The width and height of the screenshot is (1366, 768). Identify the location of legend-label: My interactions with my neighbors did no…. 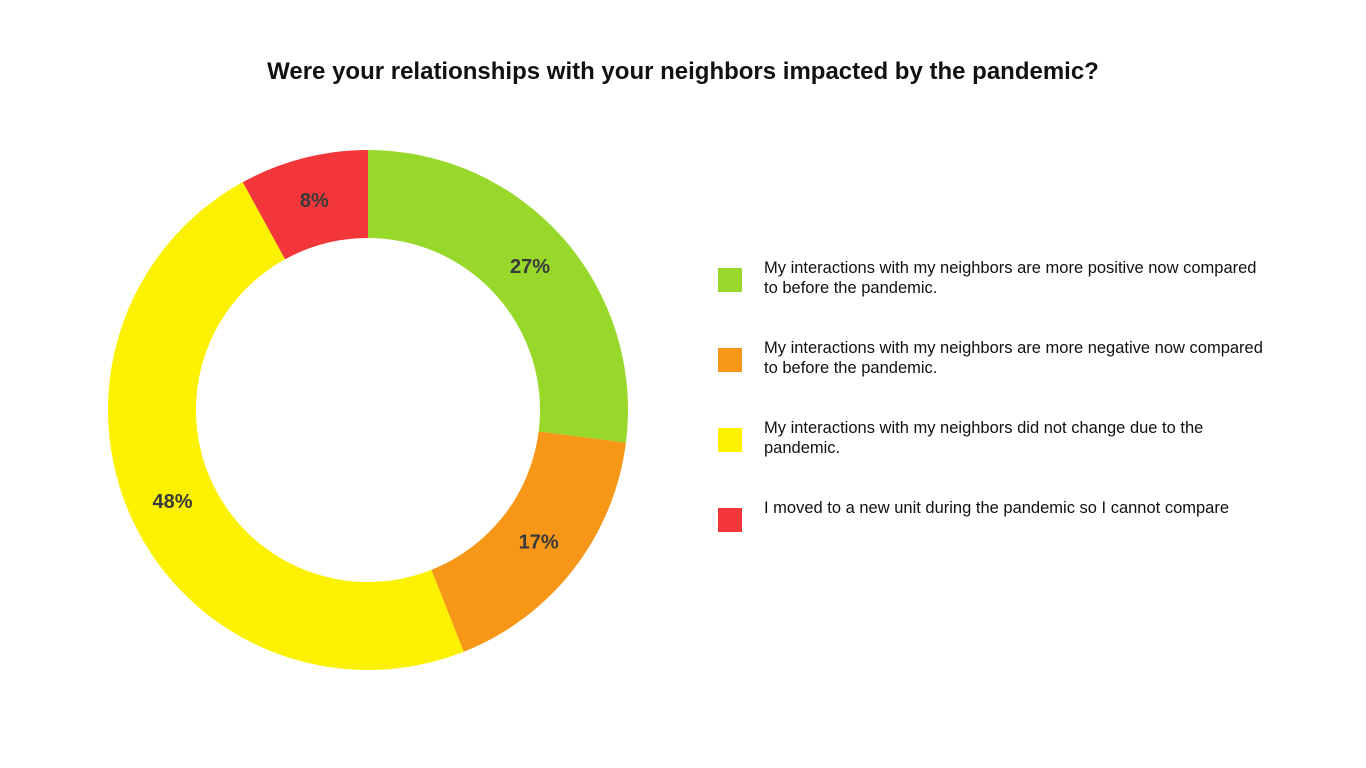
(984, 438).